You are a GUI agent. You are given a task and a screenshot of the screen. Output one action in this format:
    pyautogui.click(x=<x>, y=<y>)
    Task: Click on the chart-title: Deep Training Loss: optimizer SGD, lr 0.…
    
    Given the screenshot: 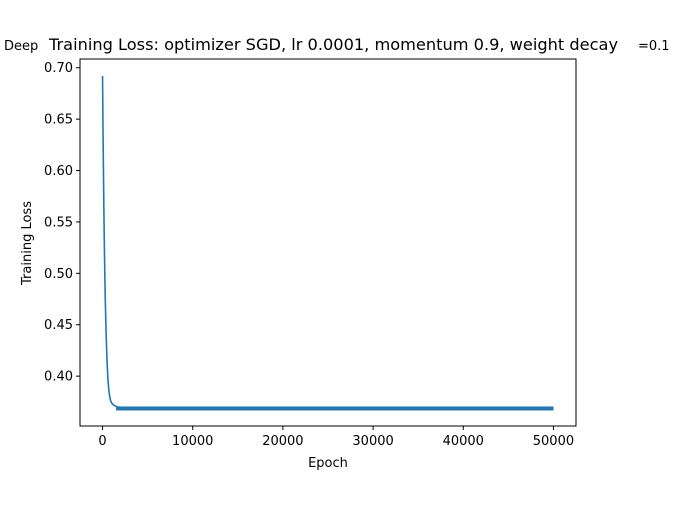 What is the action you would take?
    pyautogui.click(x=337, y=44)
    